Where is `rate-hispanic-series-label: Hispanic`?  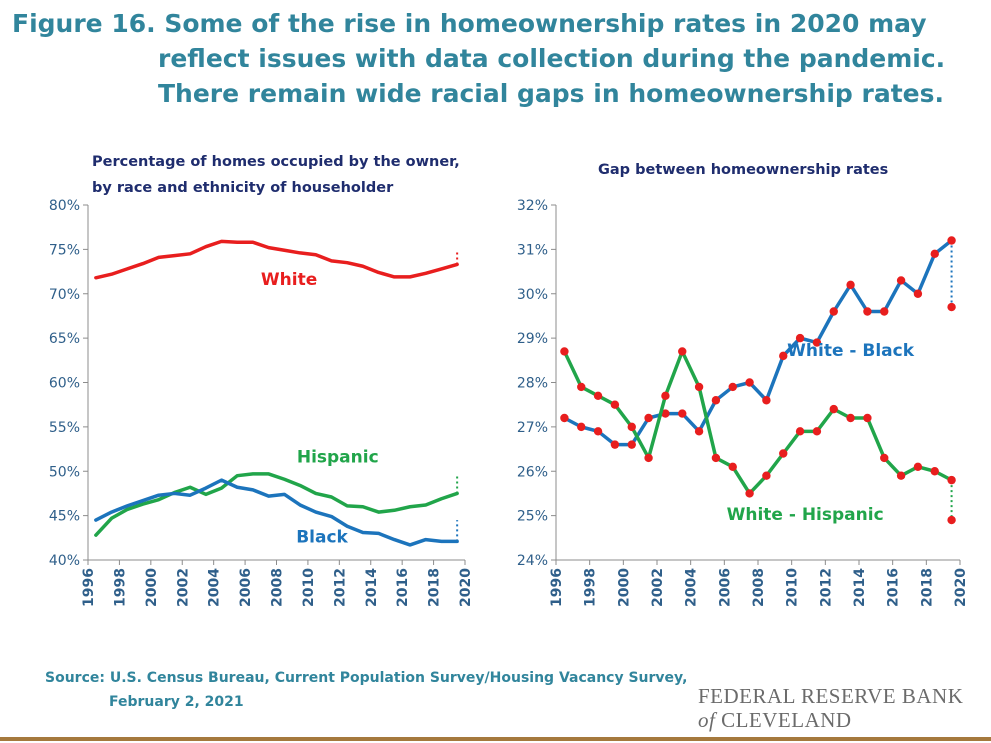
rate-hispanic-series-label: Hispanic is located at coordinates (338, 457).